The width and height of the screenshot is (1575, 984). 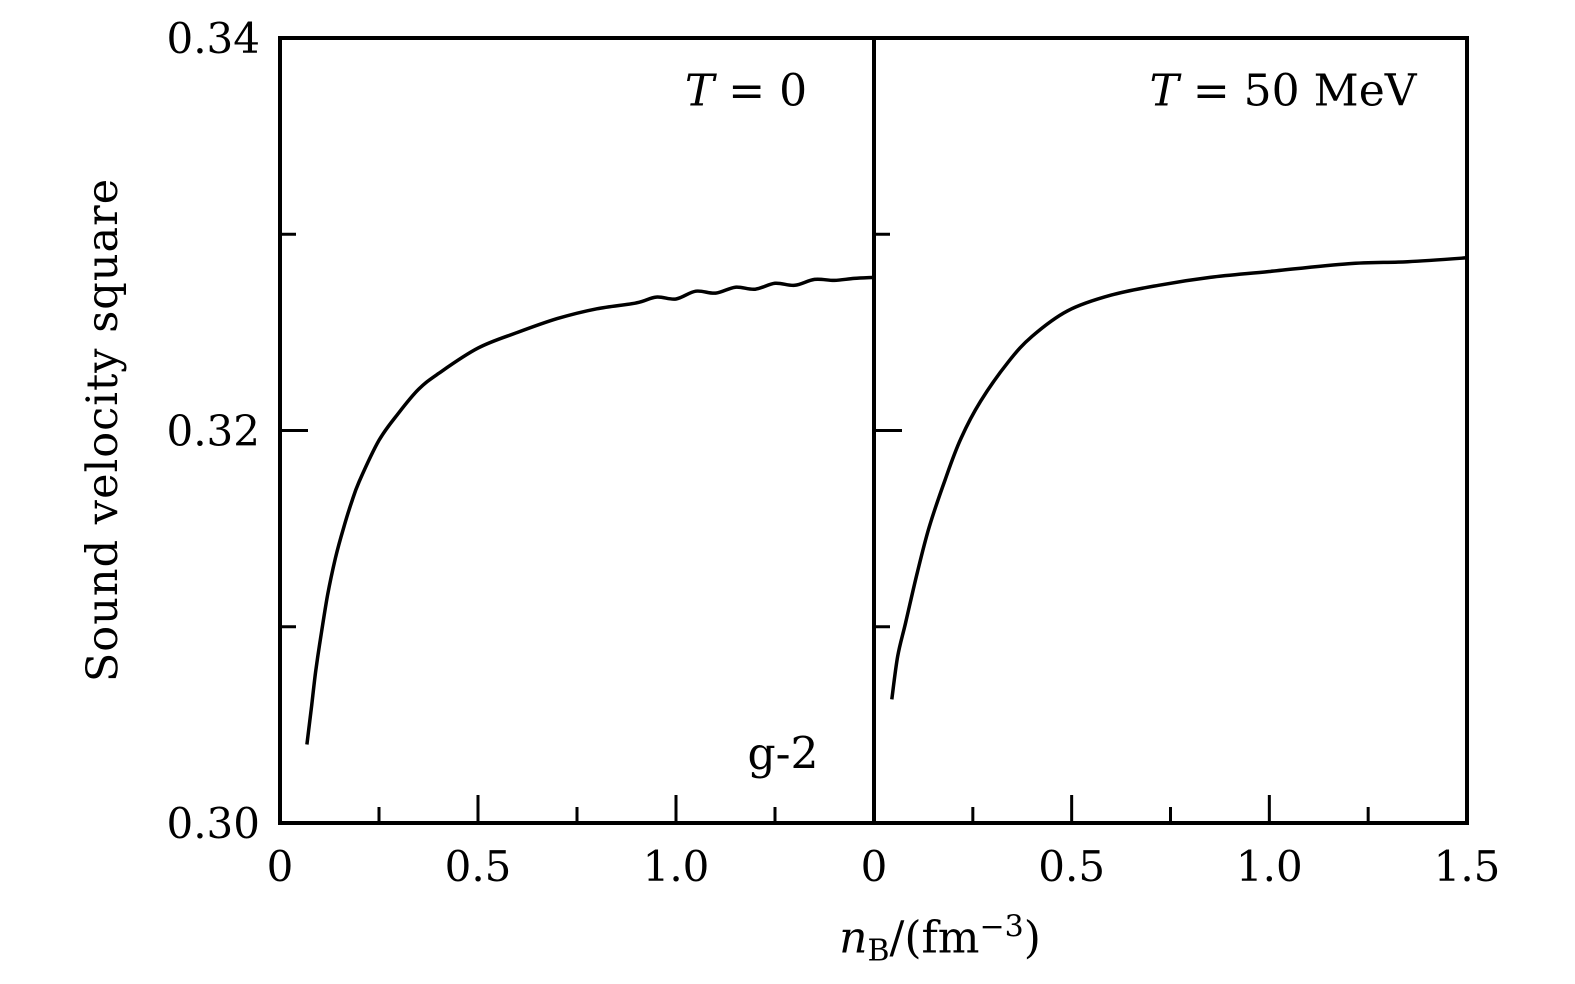 What do you see at coordinates (1467, 866) in the screenshot?
I see `x-tick-label: 1.5` at bounding box center [1467, 866].